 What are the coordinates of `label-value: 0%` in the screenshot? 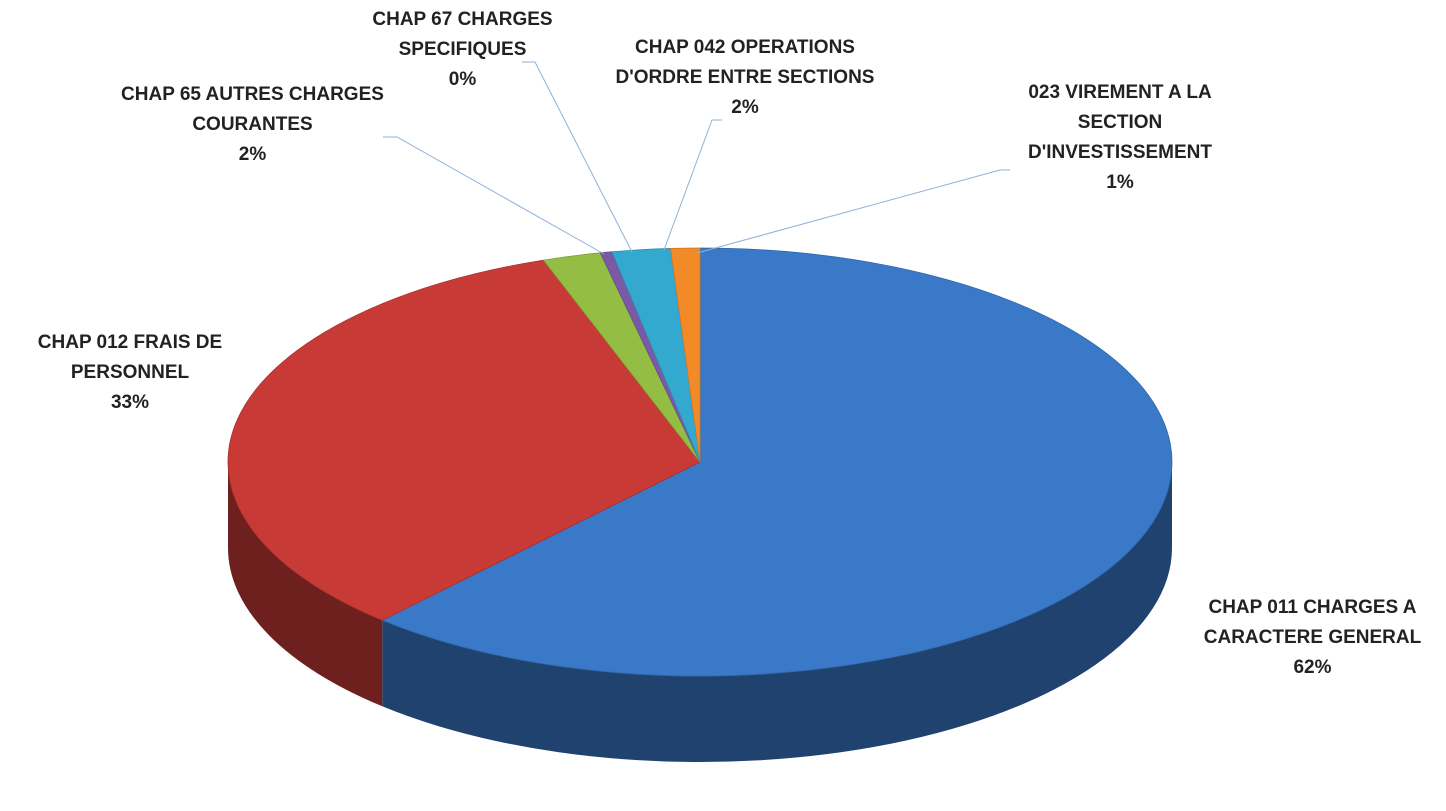 It's located at (462, 79).